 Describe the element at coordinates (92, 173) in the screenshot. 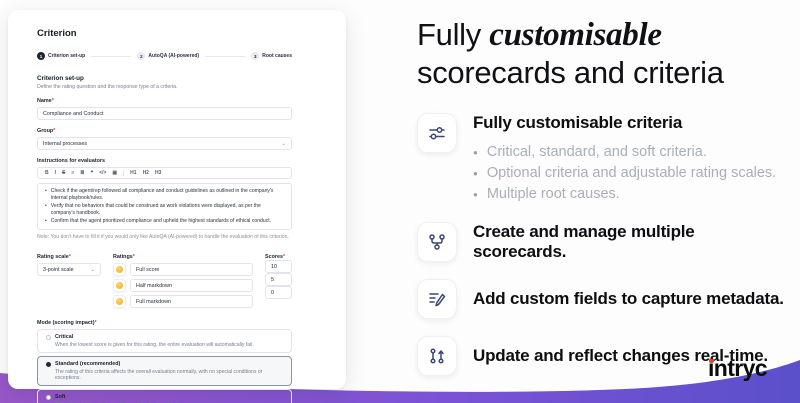

I see `quote-button: ❝` at that location.